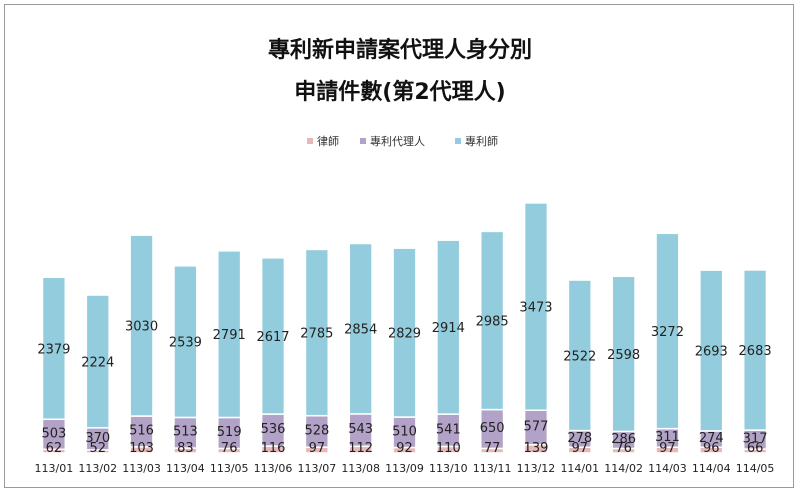 This screenshot has width=800, height=494. What do you see at coordinates (711, 468) in the screenshot?
I see `x-tick-label-15: 114/04` at bounding box center [711, 468].